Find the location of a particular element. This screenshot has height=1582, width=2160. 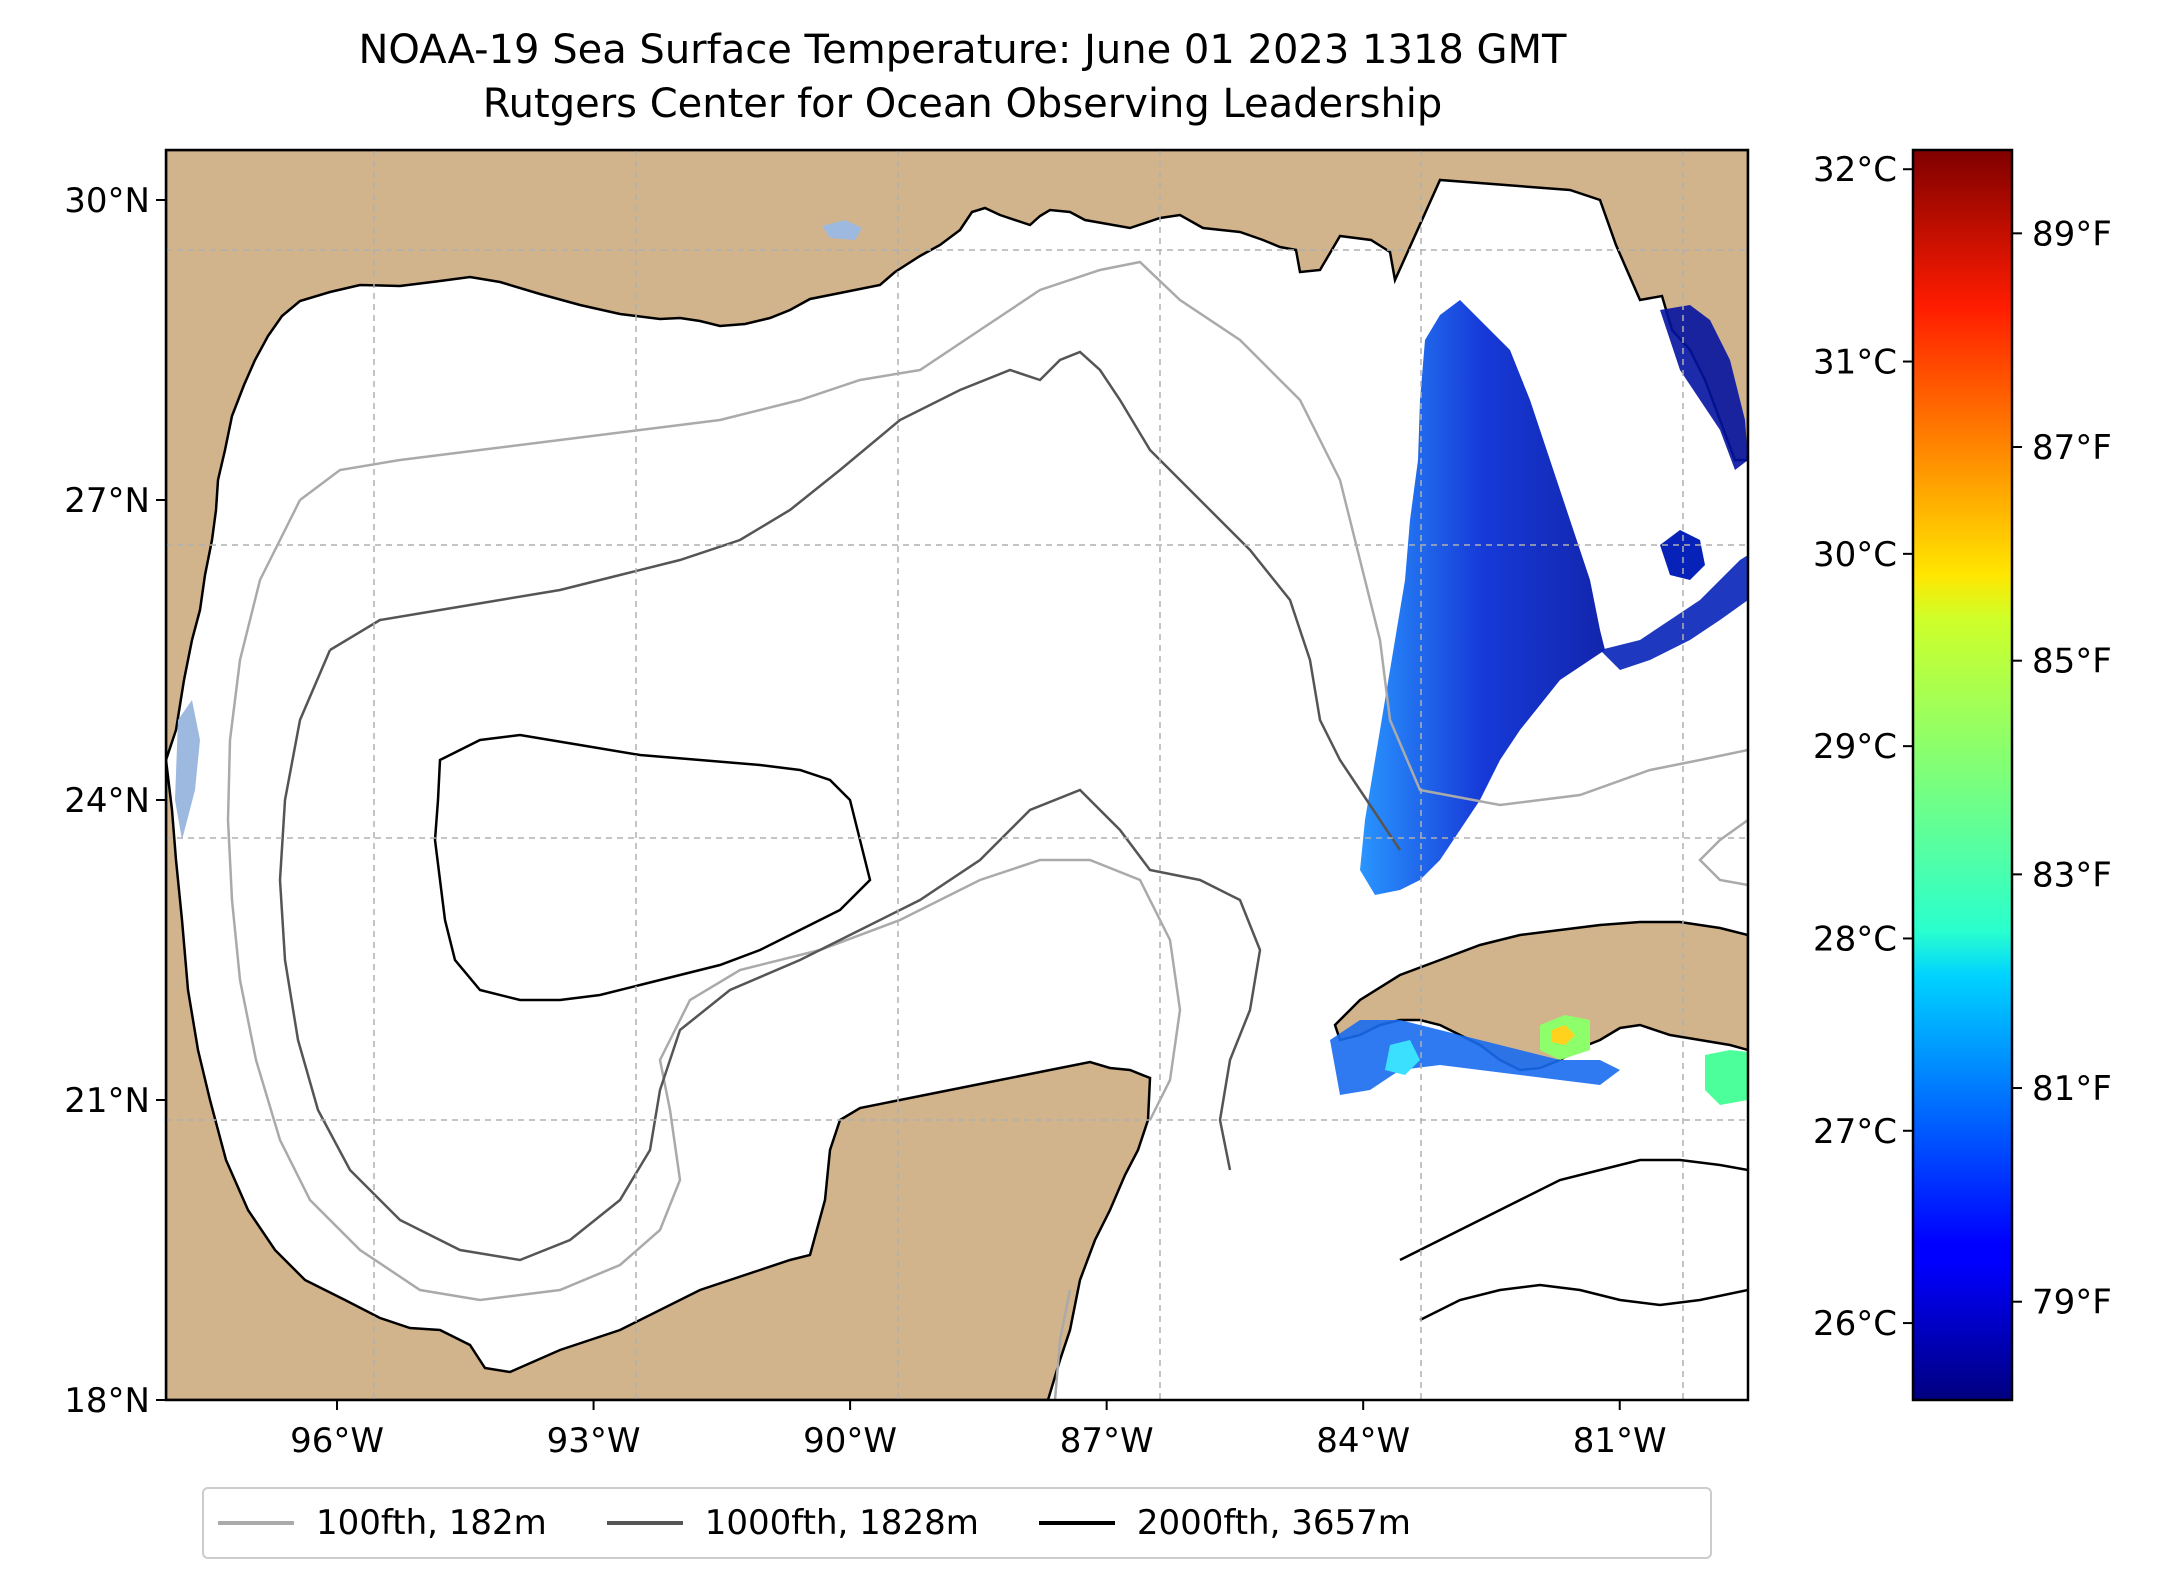

latitude-axis: 18°N 21°N 24°N 27°N 30°N is located at coordinates (115, 801).